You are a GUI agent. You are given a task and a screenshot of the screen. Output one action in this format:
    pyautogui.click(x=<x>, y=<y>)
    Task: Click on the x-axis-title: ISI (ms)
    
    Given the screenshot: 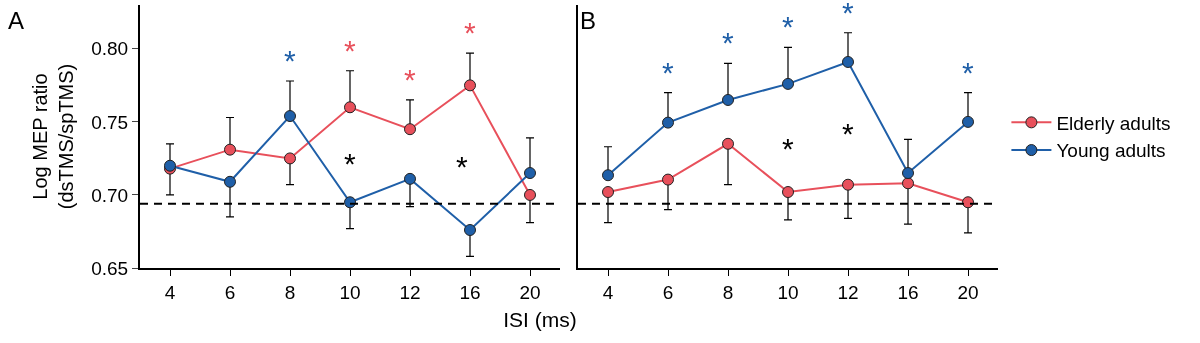 What is the action you would take?
    pyautogui.click(x=540, y=320)
    